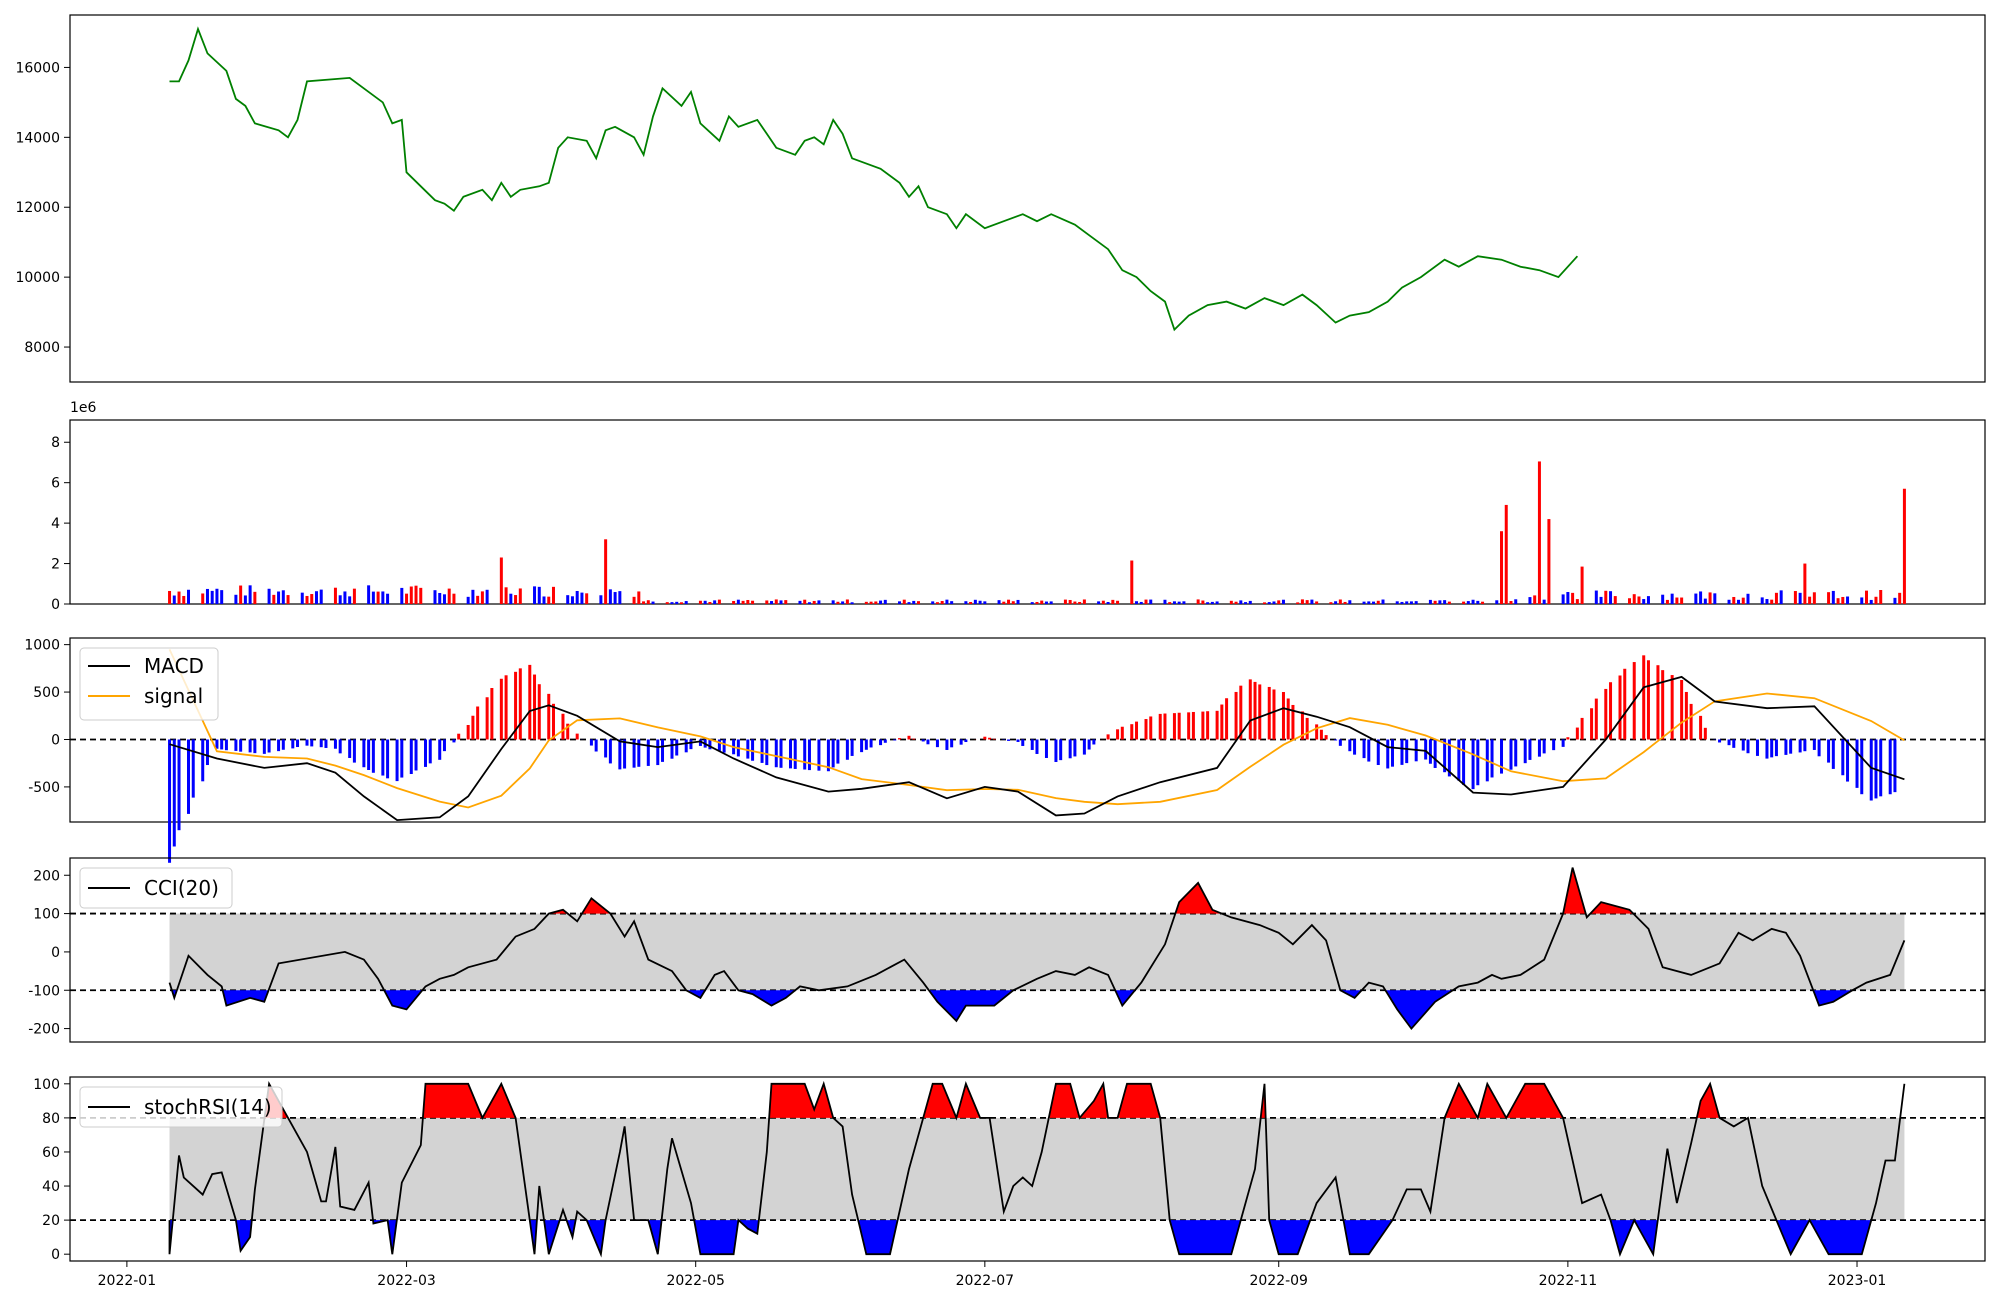 The width and height of the screenshot is (2000, 1300). What do you see at coordinates (51, 1119) in the screenshot?
I see `y-tick-label: 80` at bounding box center [51, 1119].